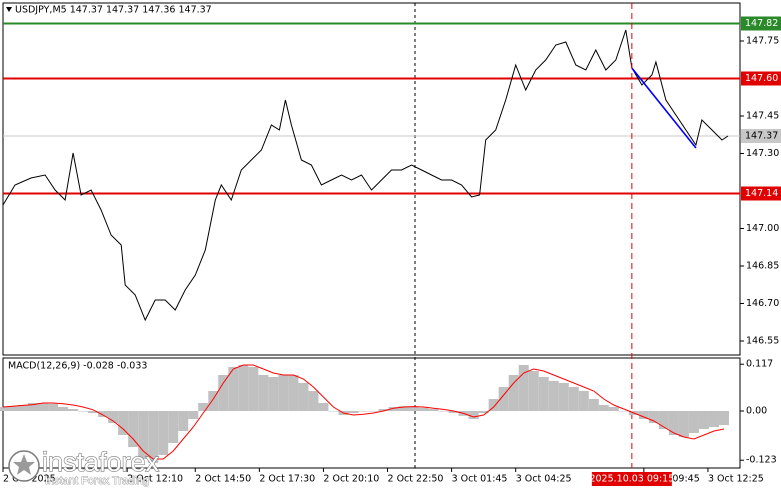  I want to click on x-tick-label: 3 Oct 12:25, so click(736, 479).